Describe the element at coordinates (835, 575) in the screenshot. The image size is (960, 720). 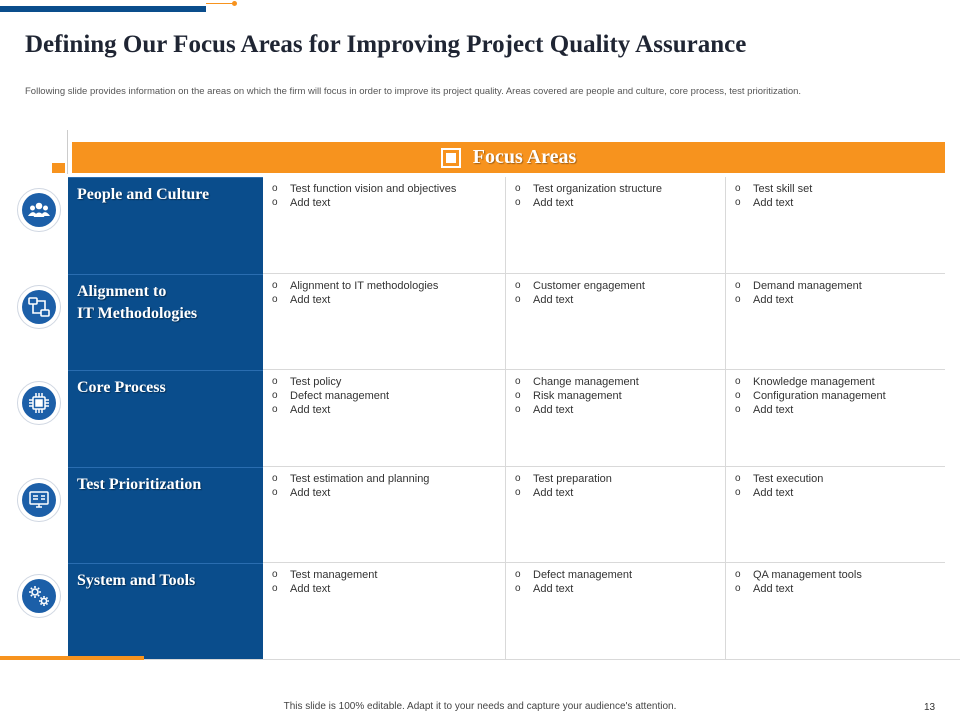
I see `list-item: QA management tools` at that location.